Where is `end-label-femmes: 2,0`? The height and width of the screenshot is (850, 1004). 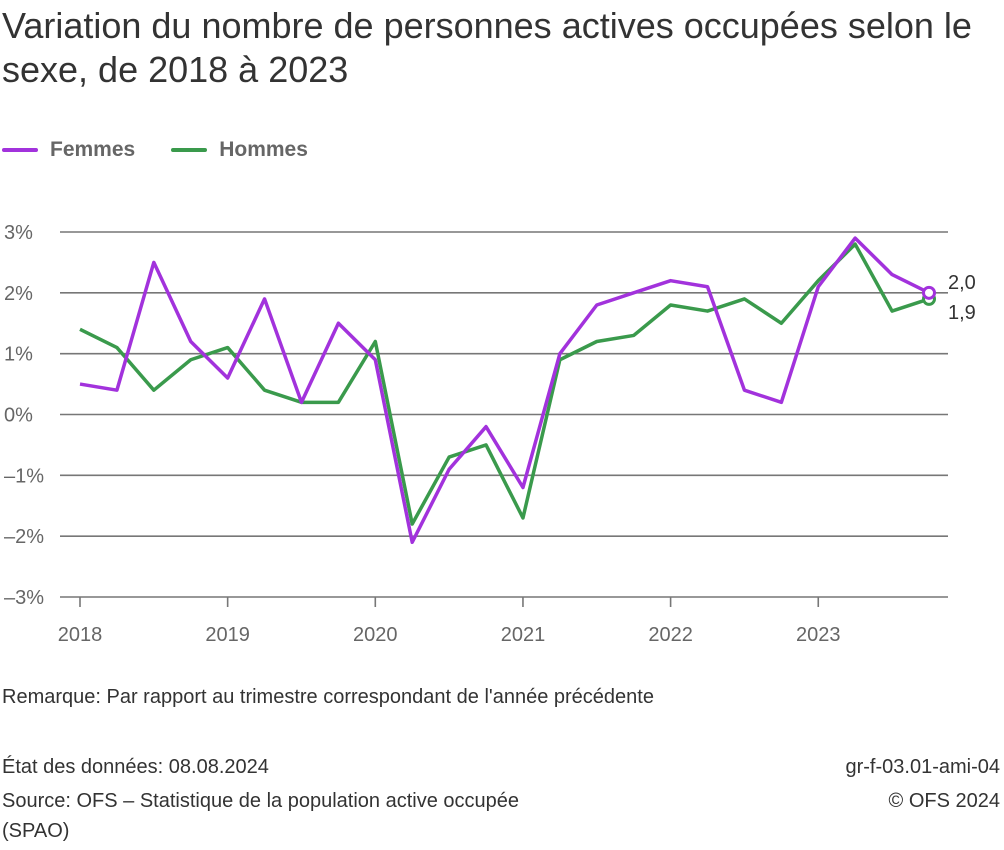
end-label-femmes: 2,0 is located at coordinates (962, 283).